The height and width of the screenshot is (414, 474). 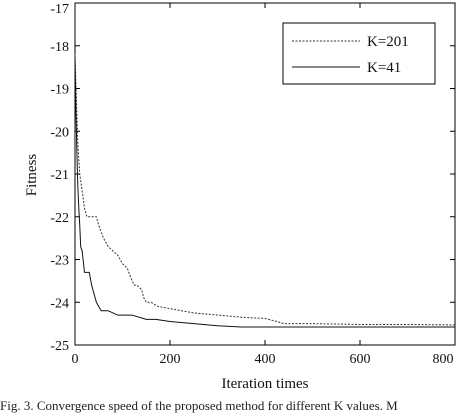 I want to click on legend-label-k201: K=201, so click(x=388, y=42).